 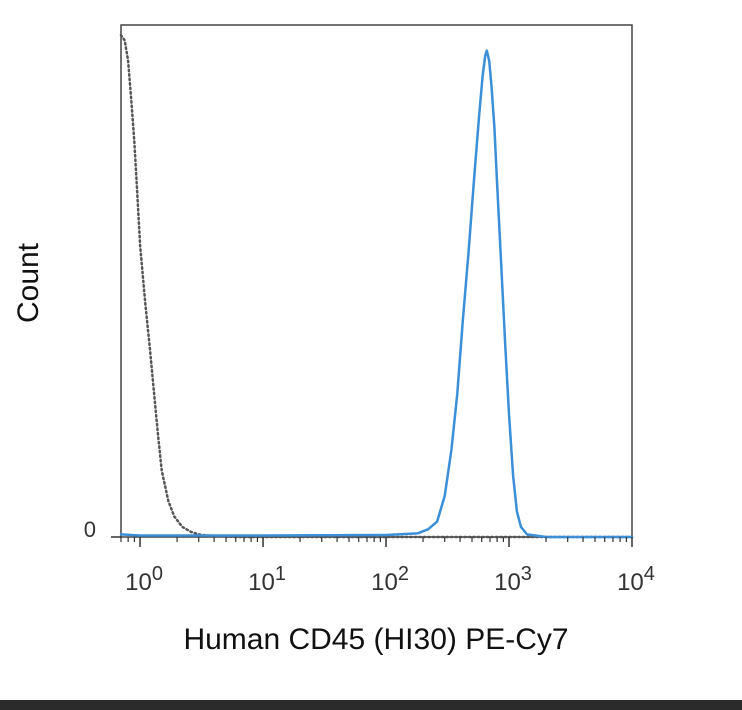 I want to click on y-tick-label: 0, so click(x=90, y=529).